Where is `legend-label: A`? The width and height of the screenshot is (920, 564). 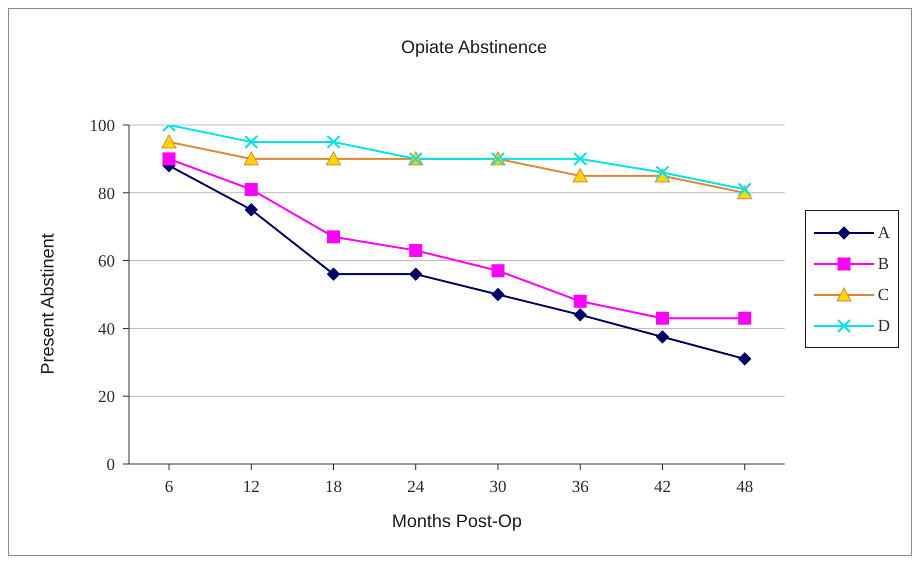 legend-label: A is located at coordinates (884, 232).